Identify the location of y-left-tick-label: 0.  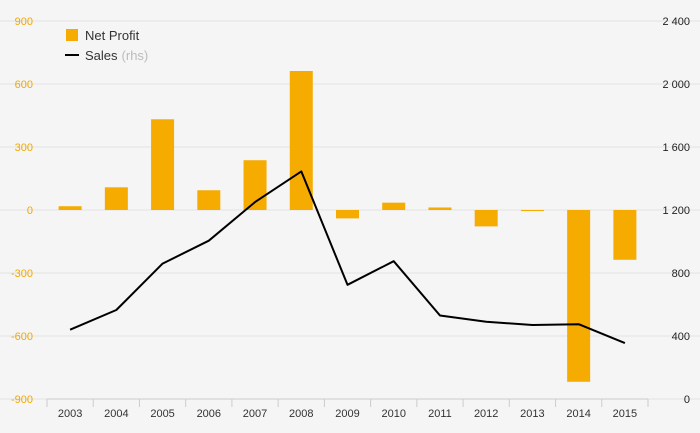
(30, 211).